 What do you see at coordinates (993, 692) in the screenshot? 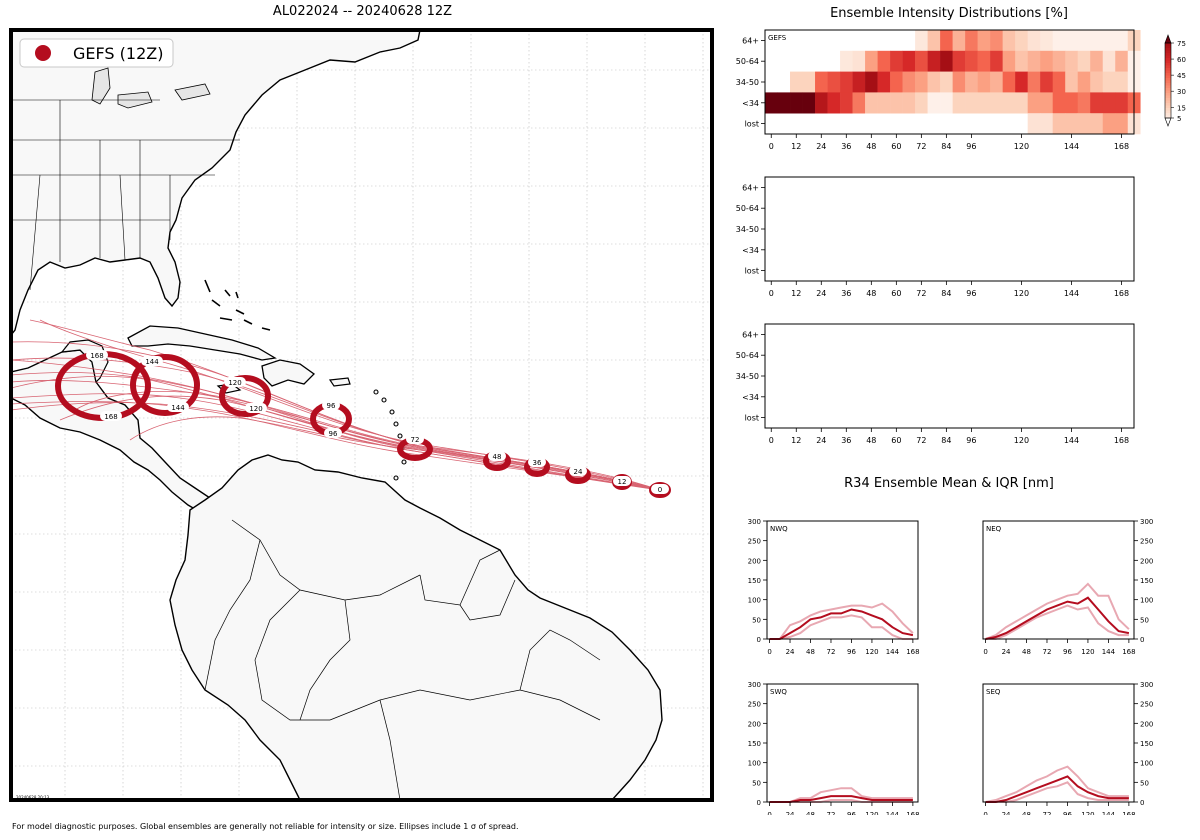
I see `quadrant-label: SEQ` at bounding box center [993, 692].